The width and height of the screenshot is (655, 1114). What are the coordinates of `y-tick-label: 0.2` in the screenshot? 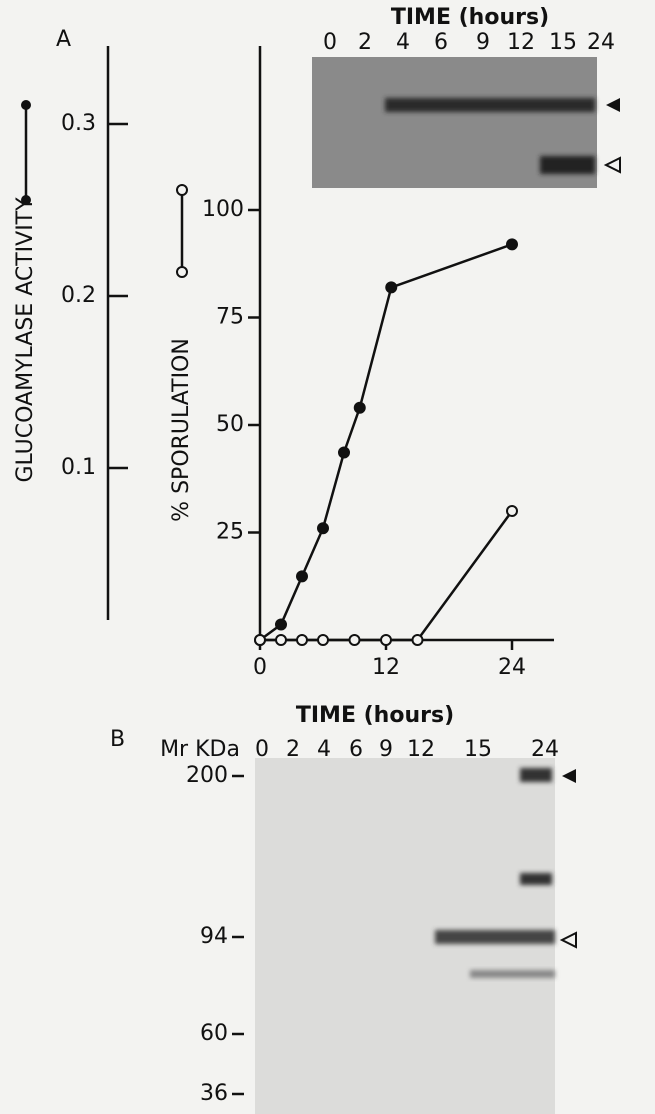 It's located at (78, 295).